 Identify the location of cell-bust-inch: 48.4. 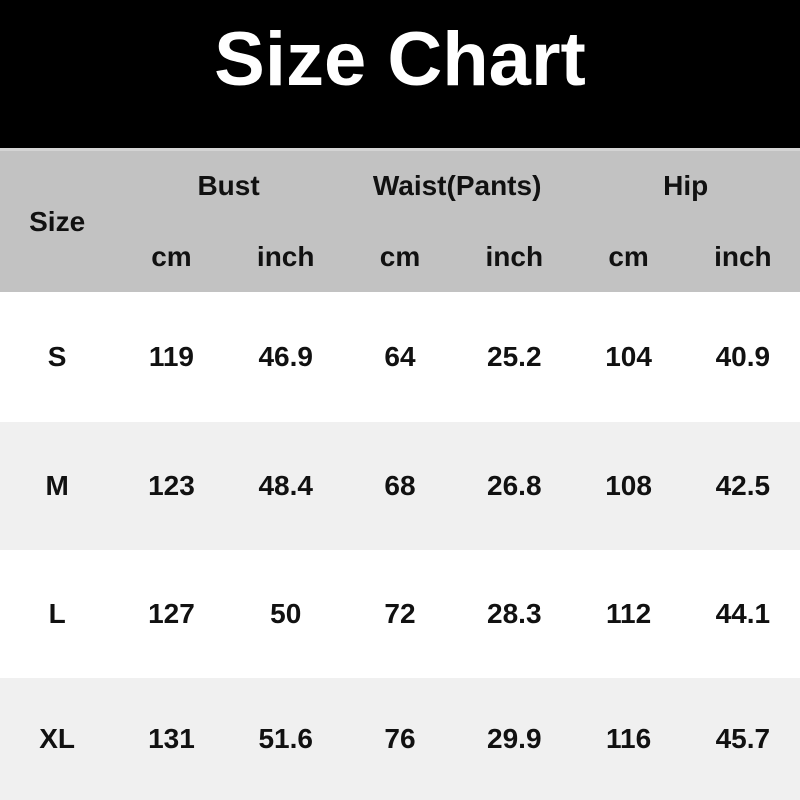
(285, 485).